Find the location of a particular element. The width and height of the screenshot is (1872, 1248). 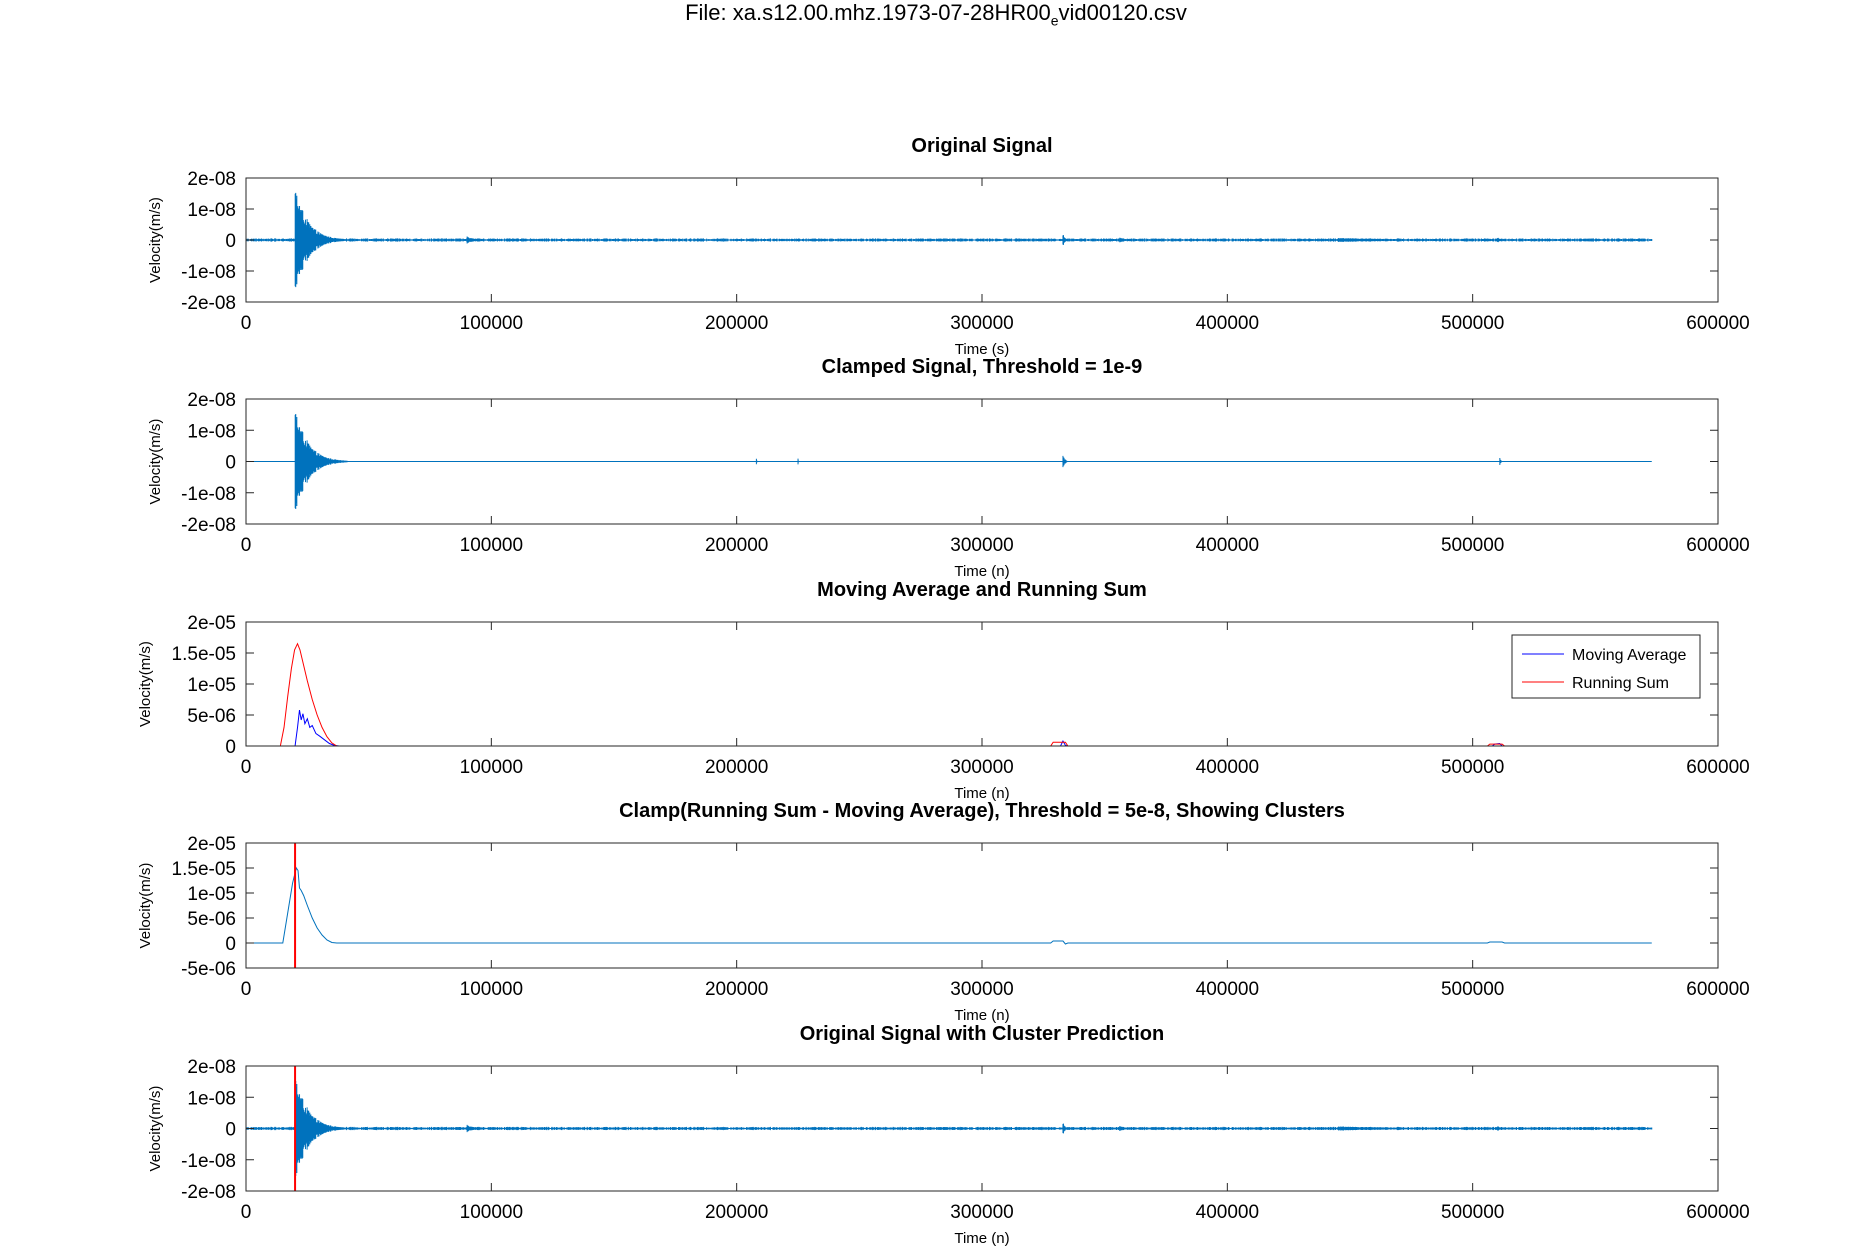

subplot-title: Clamped Signal, Threshold = 1e-9 is located at coordinates (982, 367).